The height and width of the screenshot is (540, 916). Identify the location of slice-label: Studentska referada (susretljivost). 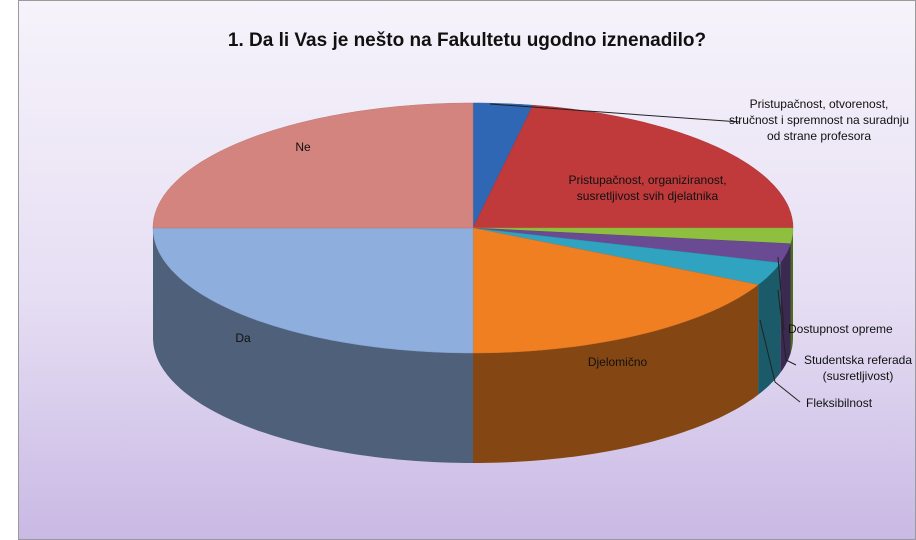
(858, 368).